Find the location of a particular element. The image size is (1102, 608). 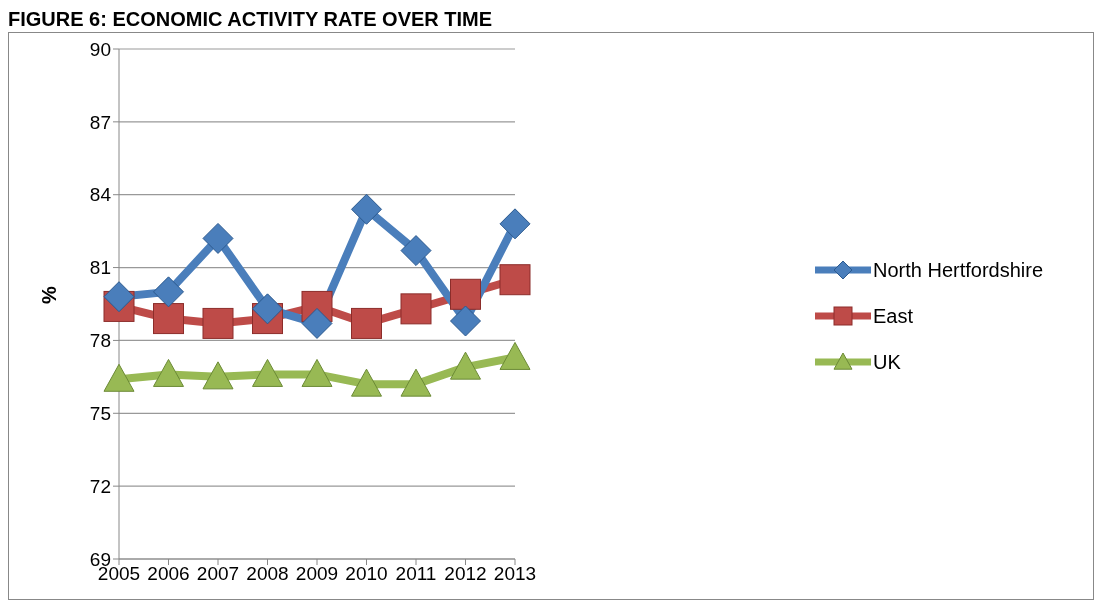

x-tick-label: 2007 is located at coordinates (218, 574).